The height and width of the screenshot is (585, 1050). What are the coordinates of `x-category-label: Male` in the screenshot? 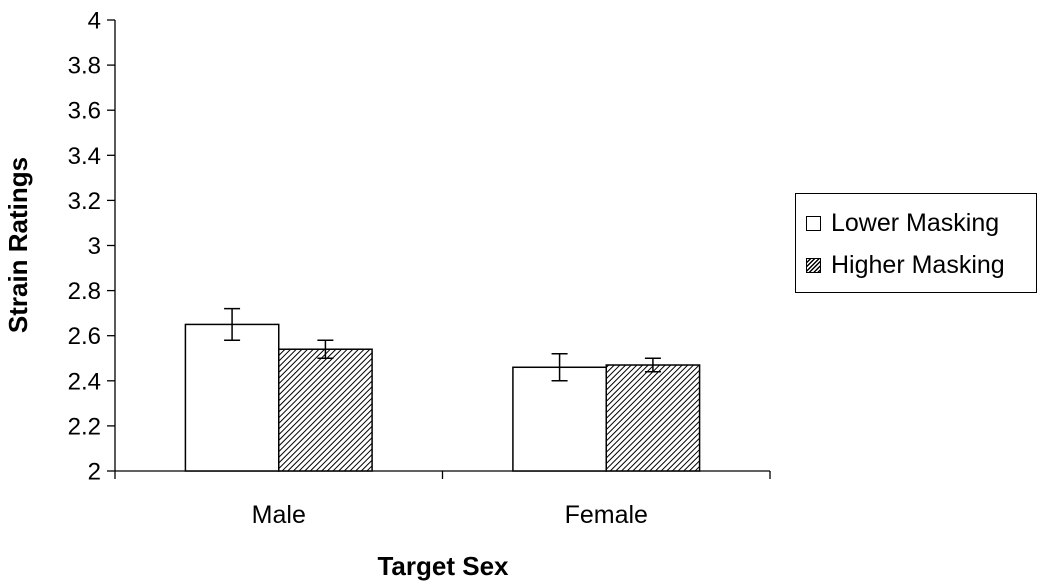 It's located at (279, 515).